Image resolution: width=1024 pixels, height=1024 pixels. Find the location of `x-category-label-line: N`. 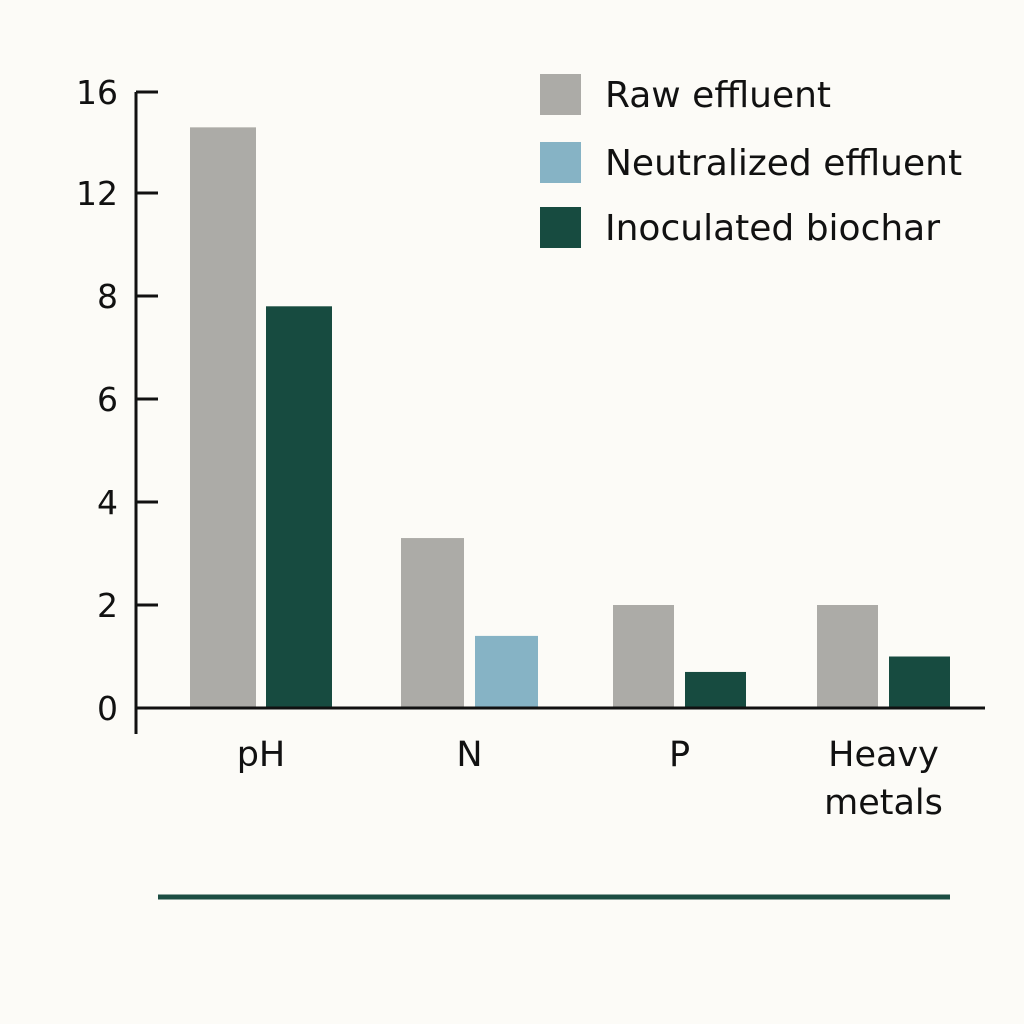

x-category-label-line: N is located at coordinates (469, 755).